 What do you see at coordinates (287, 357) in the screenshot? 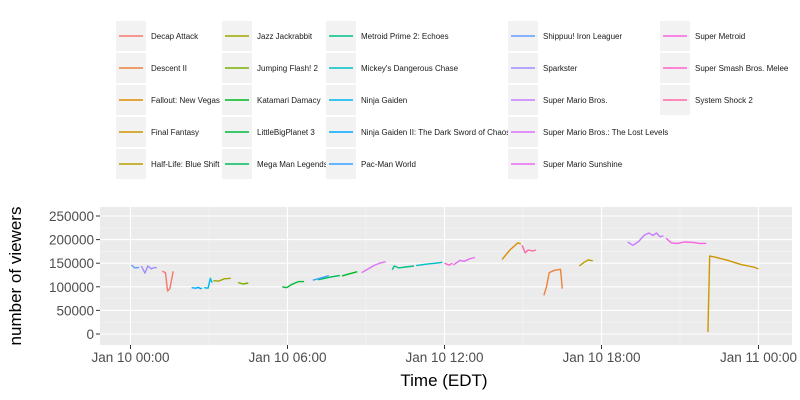
I see `x-tick-label: Jan 10 06:00` at bounding box center [287, 357].